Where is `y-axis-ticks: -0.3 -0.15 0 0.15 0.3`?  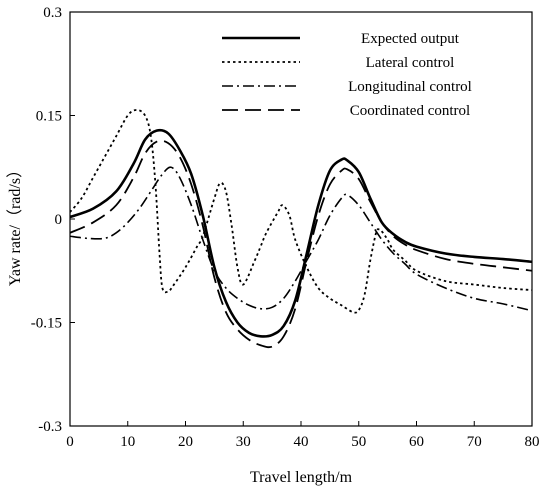 y-axis-ticks: -0.3 -0.15 0 0.15 0.3 is located at coordinates (53, 220).